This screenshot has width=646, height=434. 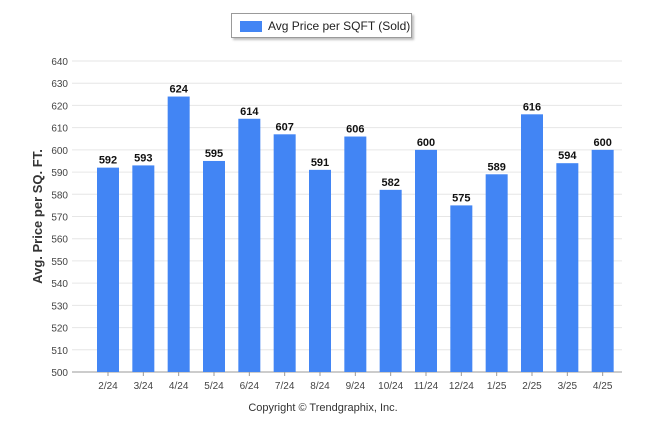 What do you see at coordinates (59, 373) in the screenshot?
I see `y-tick-label: 500` at bounding box center [59, 373].